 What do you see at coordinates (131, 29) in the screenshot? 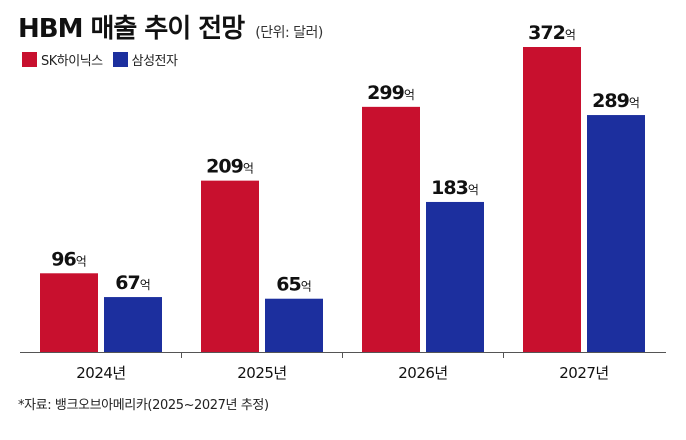
I see `chart-title: HBM 매출 추이 전망` at bounding box center [131, 29].